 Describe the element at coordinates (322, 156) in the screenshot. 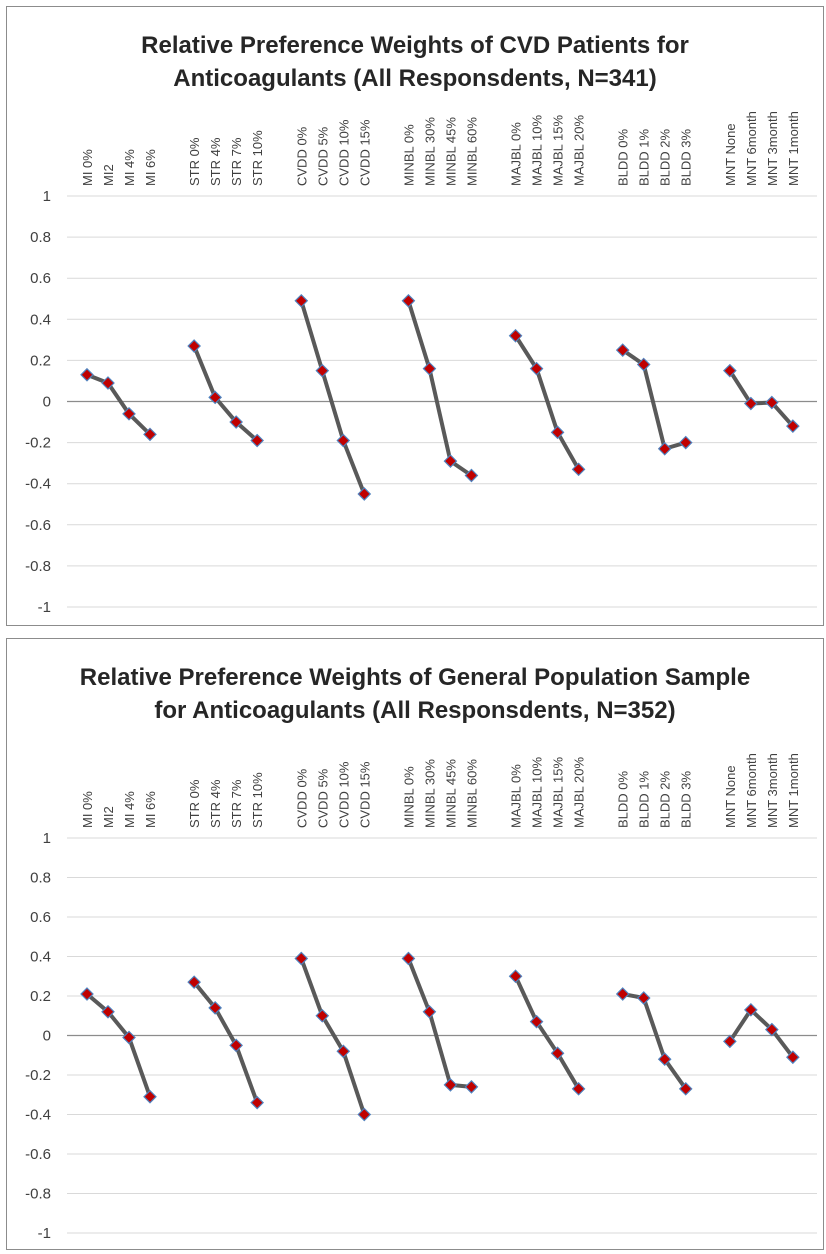

I see `x-tick-label: CVDD 5%` at that location.